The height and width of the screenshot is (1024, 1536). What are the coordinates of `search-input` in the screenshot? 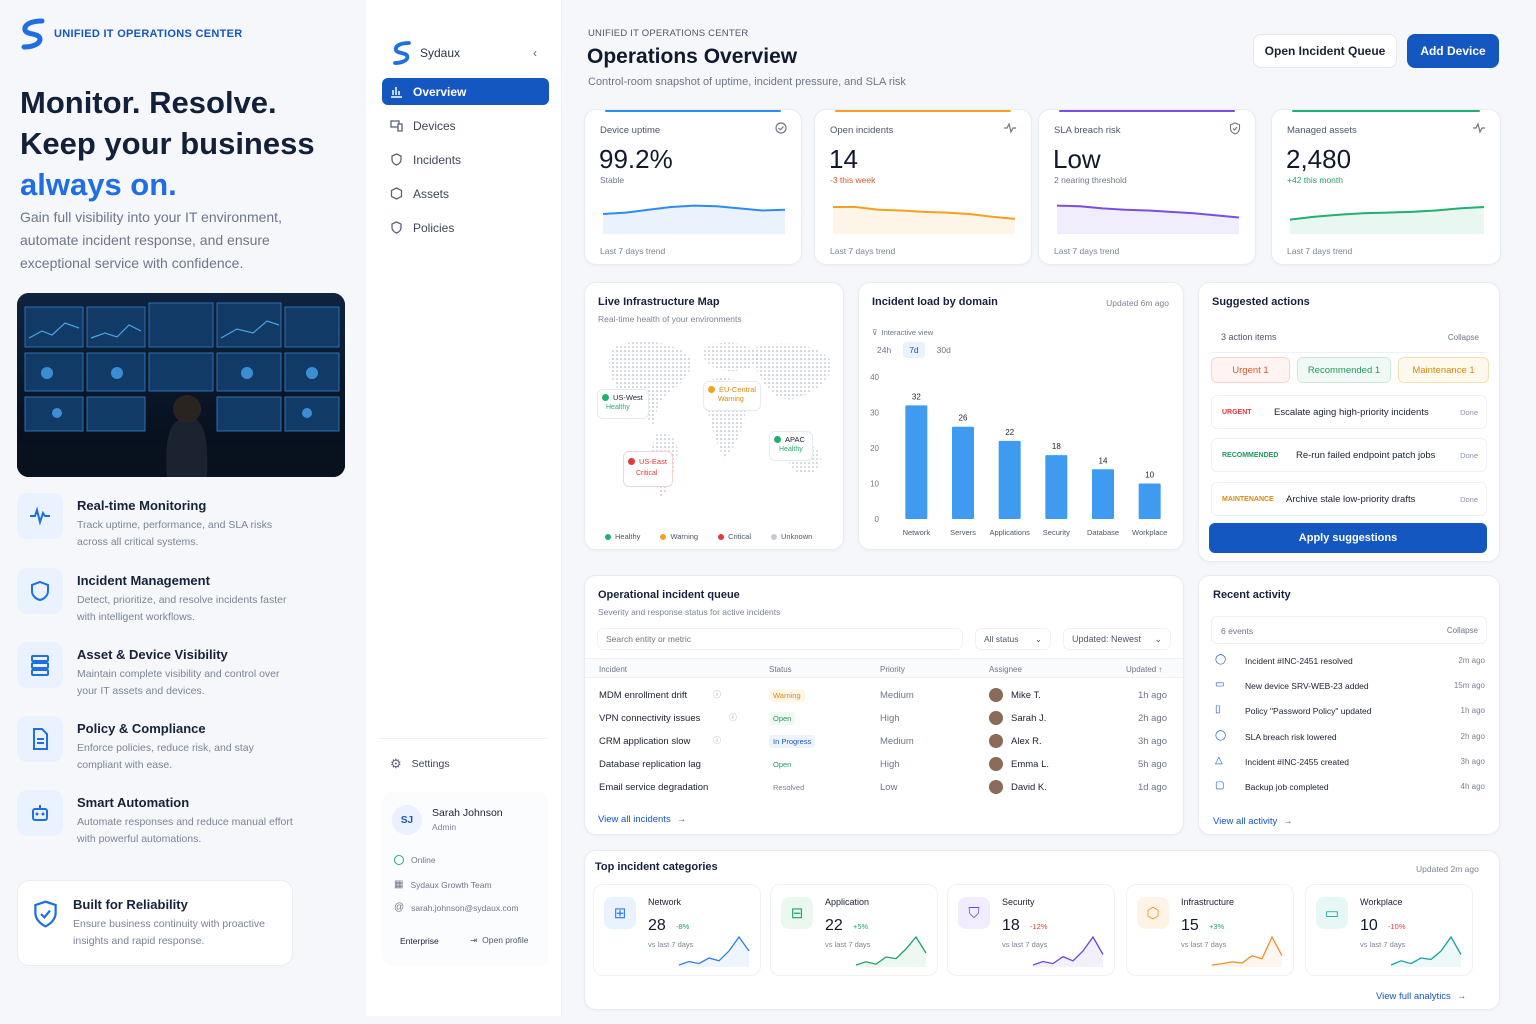 It's located at (780, 639).